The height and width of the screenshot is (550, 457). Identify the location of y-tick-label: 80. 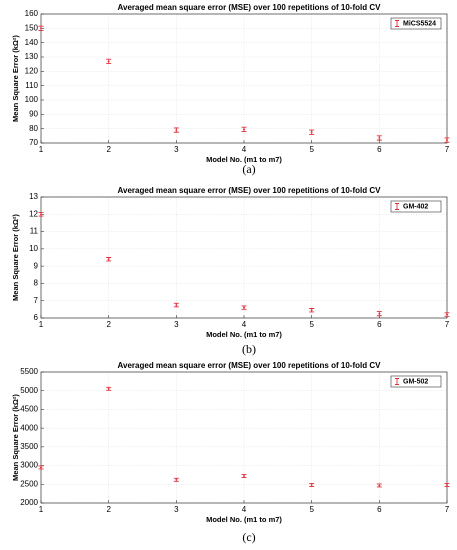
(33, 128).